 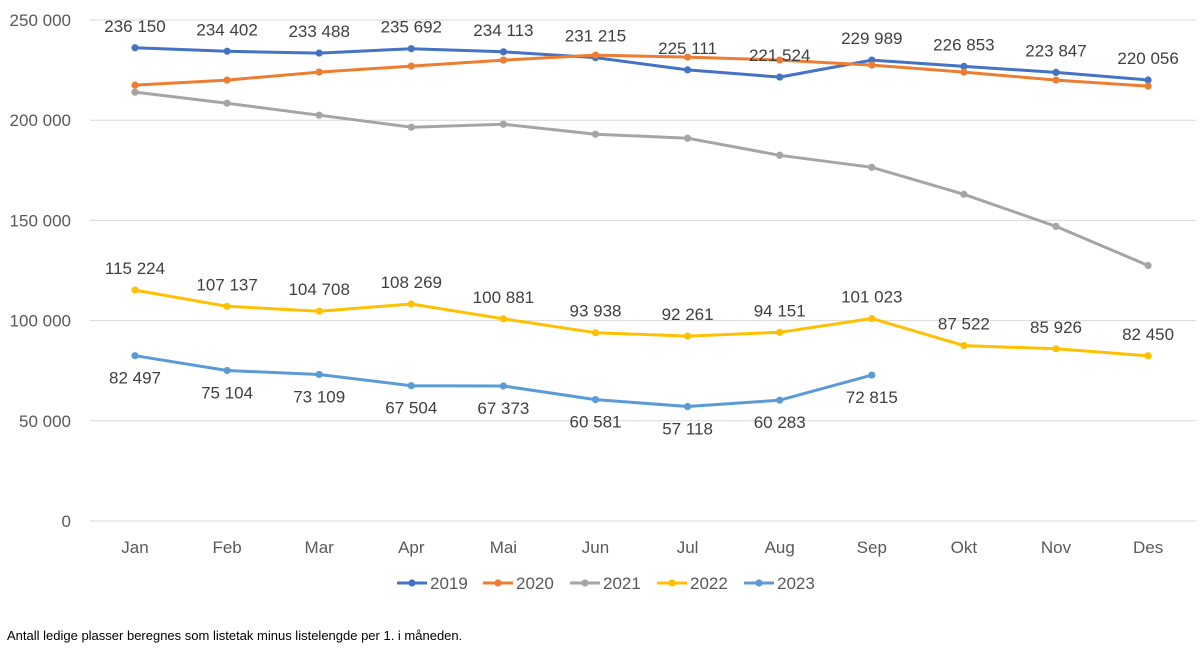 What do you see at coordinates (319, 396) in the screenshot?
I see `data-label-2023: 73 109` at bounding box center [319, 396].